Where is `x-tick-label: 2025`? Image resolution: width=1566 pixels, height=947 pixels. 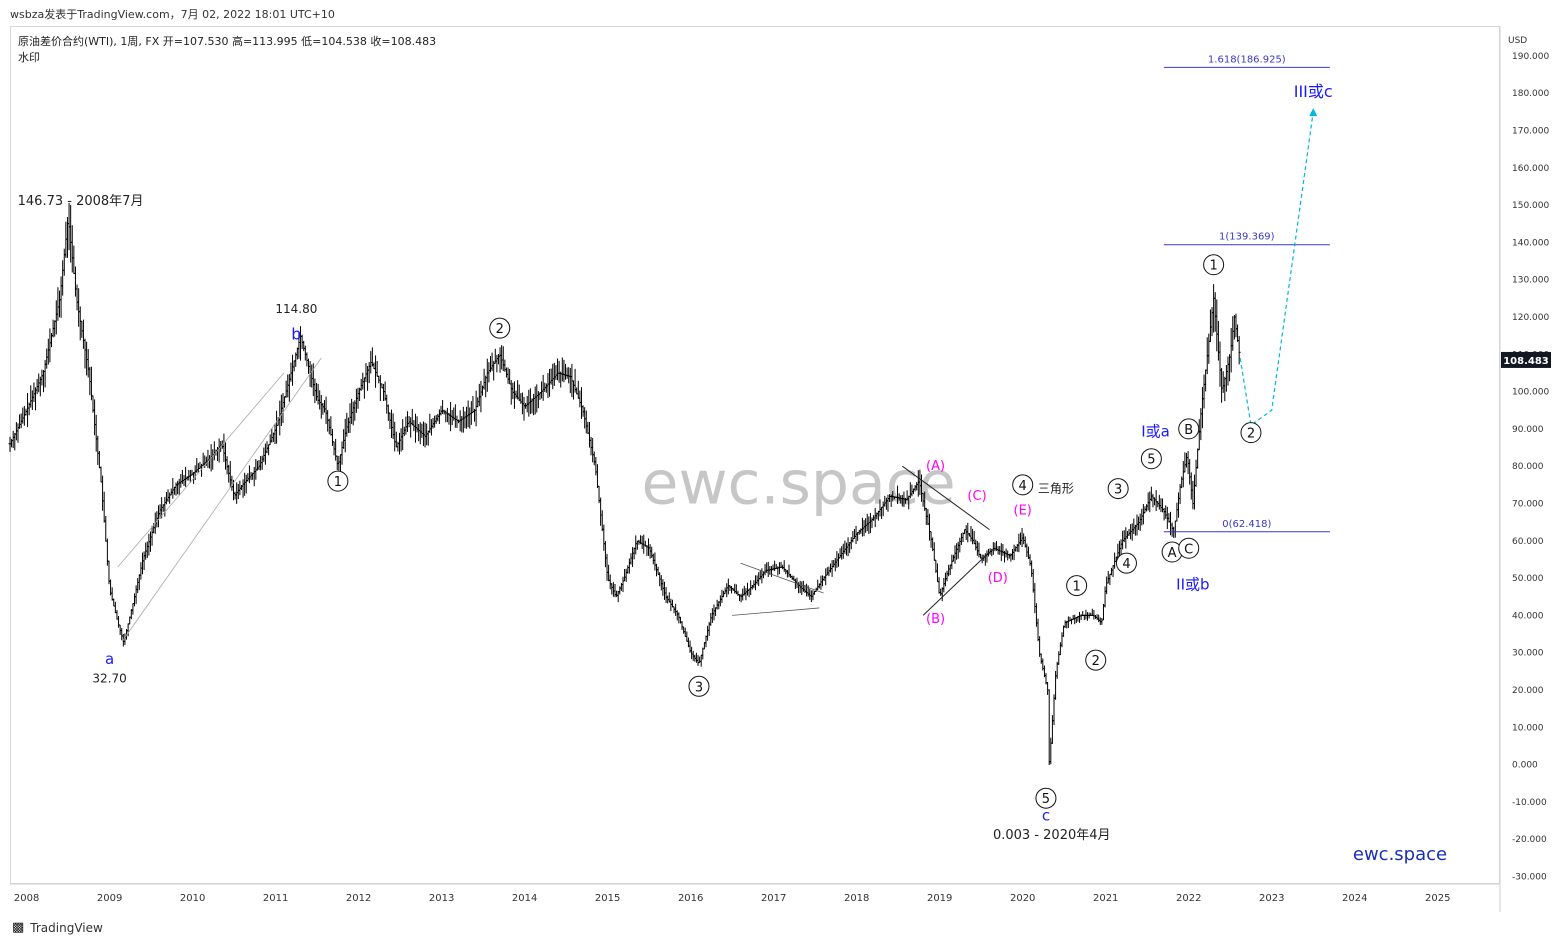
x-tick-label: 2025 is located at coordinates (1437, 898).